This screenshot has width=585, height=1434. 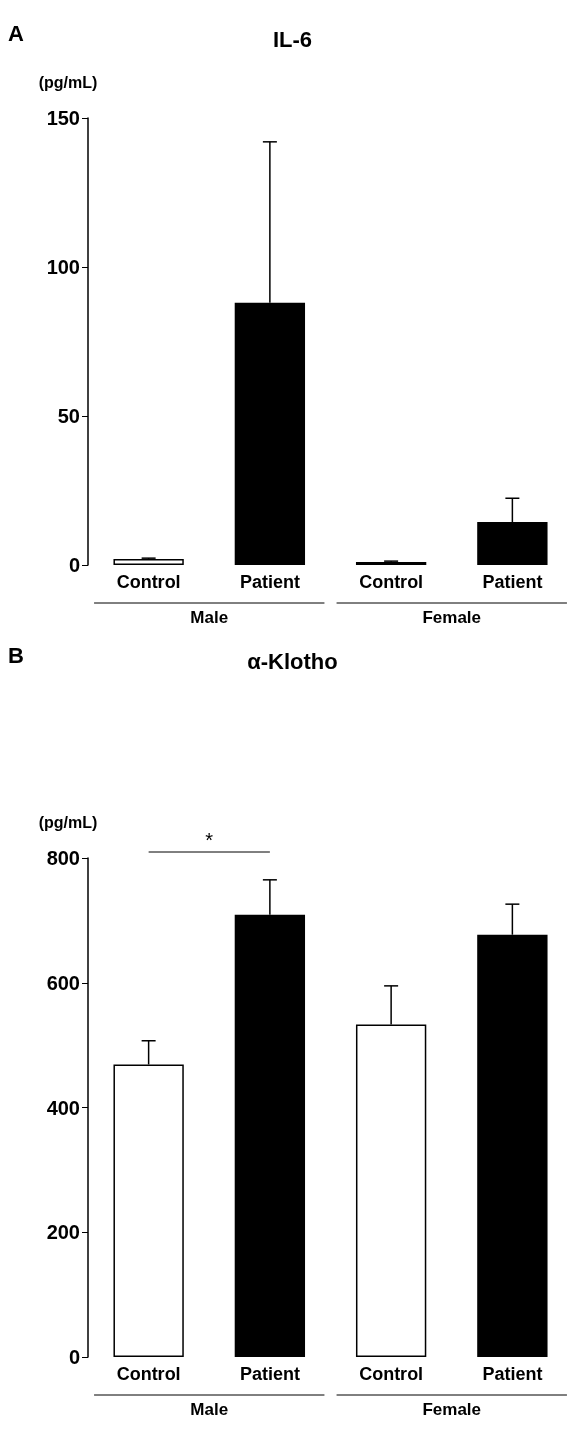 What do you see at coordinates (148, 562) in the screenshot?
I see `bar` at bounding box center [148, 562].